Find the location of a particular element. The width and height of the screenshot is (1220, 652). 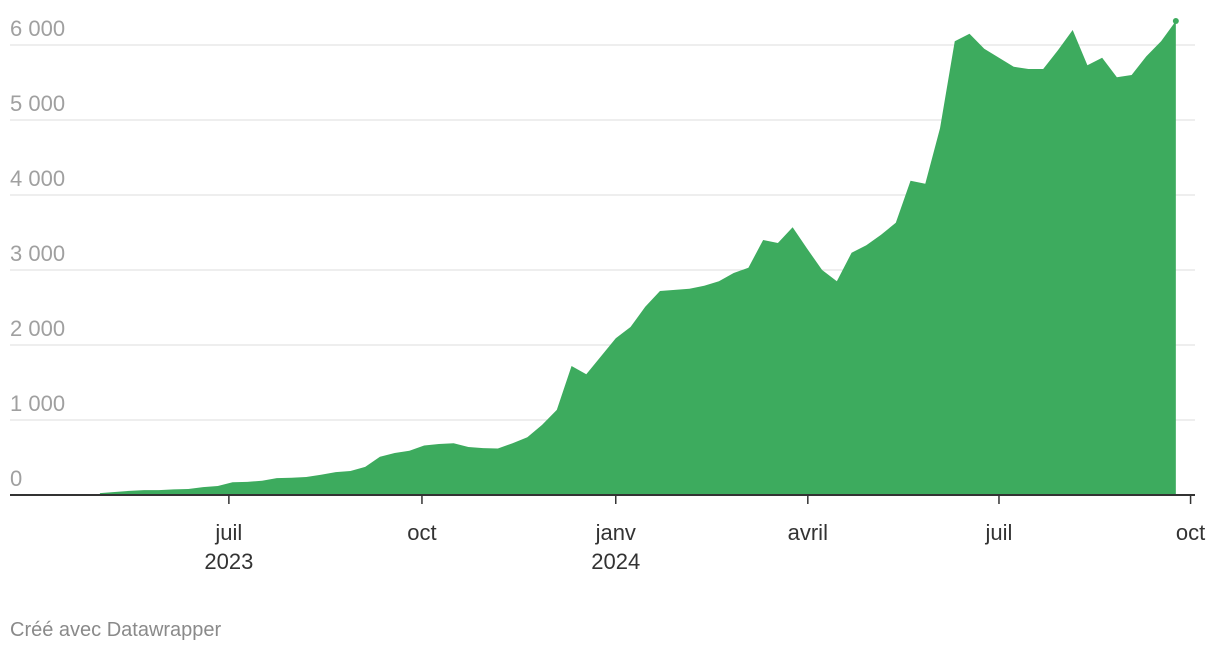

y-tick-label: 2 000 is located at coordinates (37, 328).